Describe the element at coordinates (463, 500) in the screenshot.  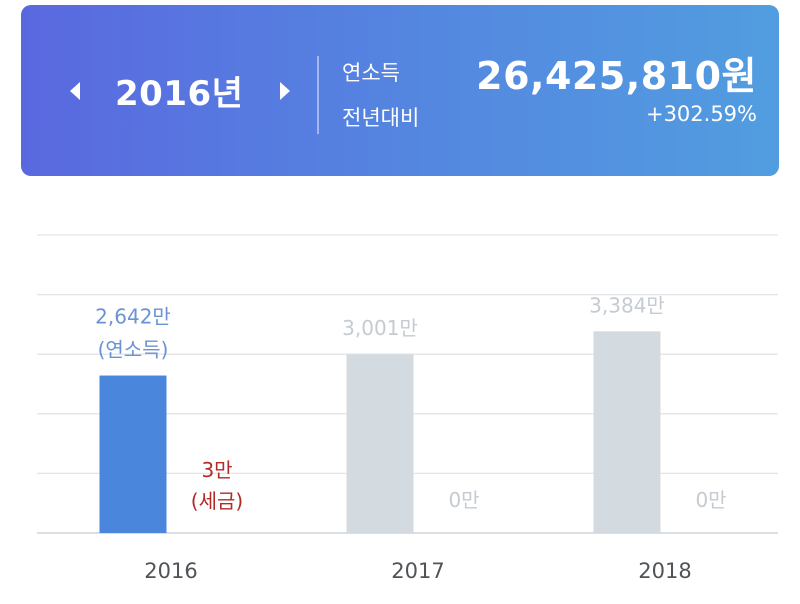
I see `tax-value-label-2017: 0만` at that location.